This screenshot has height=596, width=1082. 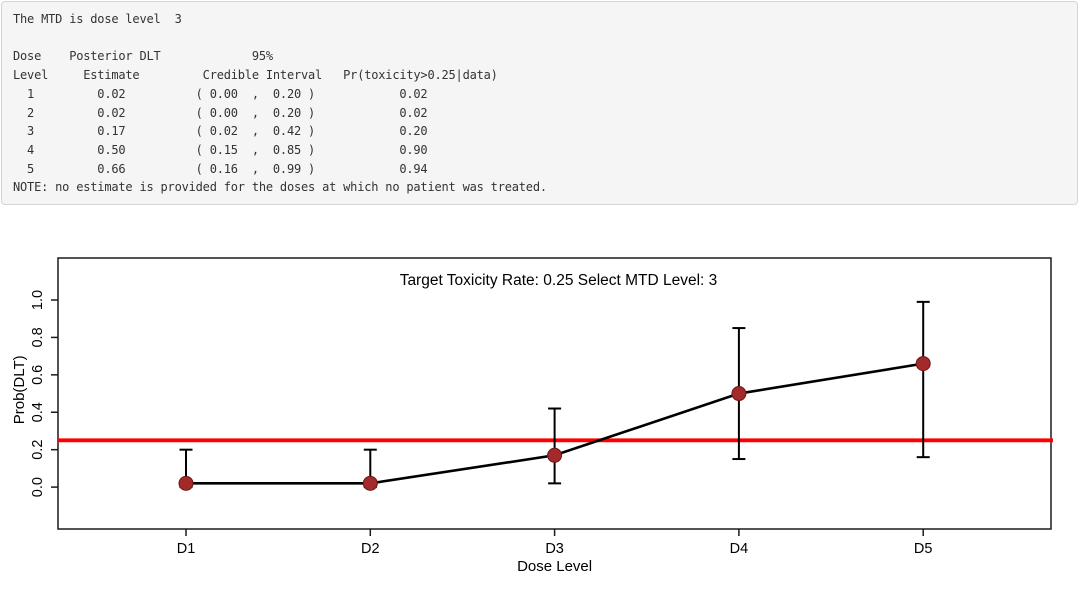 What do you see at coordinates (38, 337) in the screenshot?
I see `y-tick-label: 0.8` at bounding box center [38, 337].